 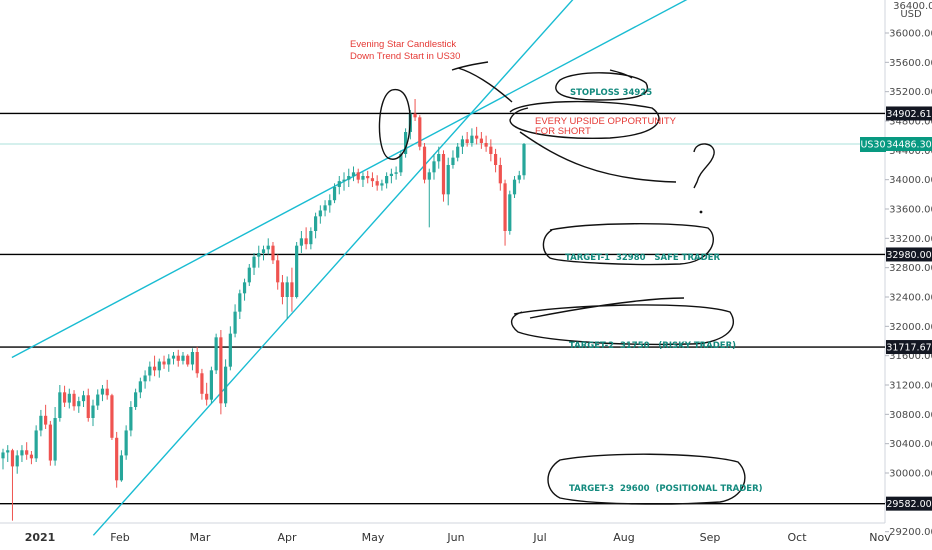 What do you see at coordinates (119, 537) in the screenshot?
I see `time-tick-label: Feb` at bounding box center [119, 537].